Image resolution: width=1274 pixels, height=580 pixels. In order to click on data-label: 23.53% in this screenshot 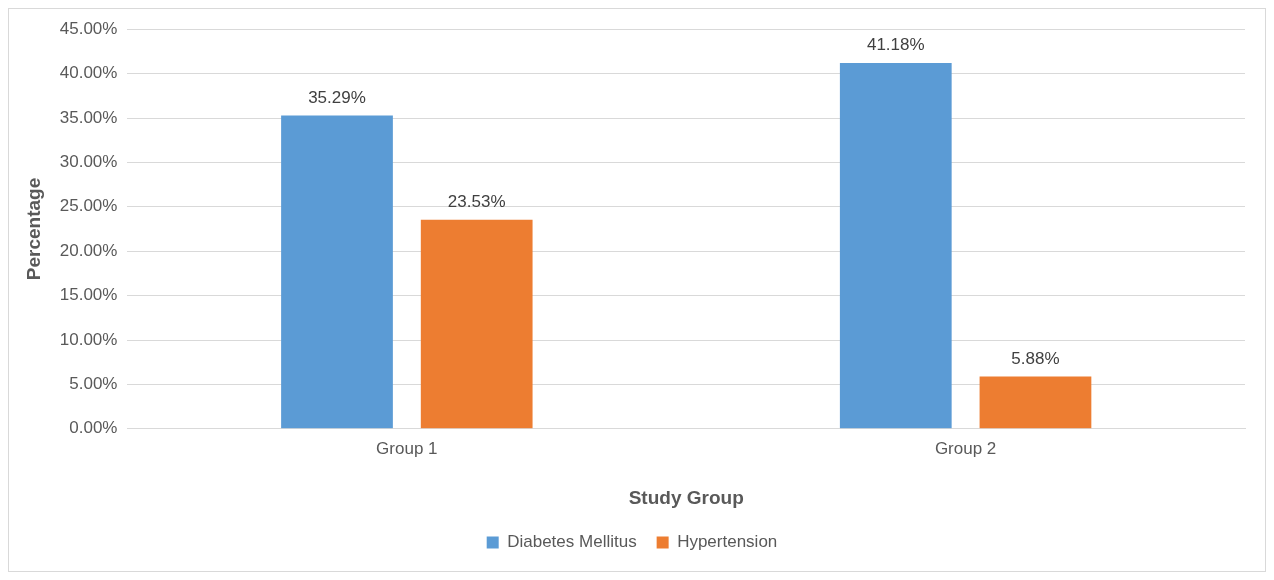, I will do `click(476, 202)`.